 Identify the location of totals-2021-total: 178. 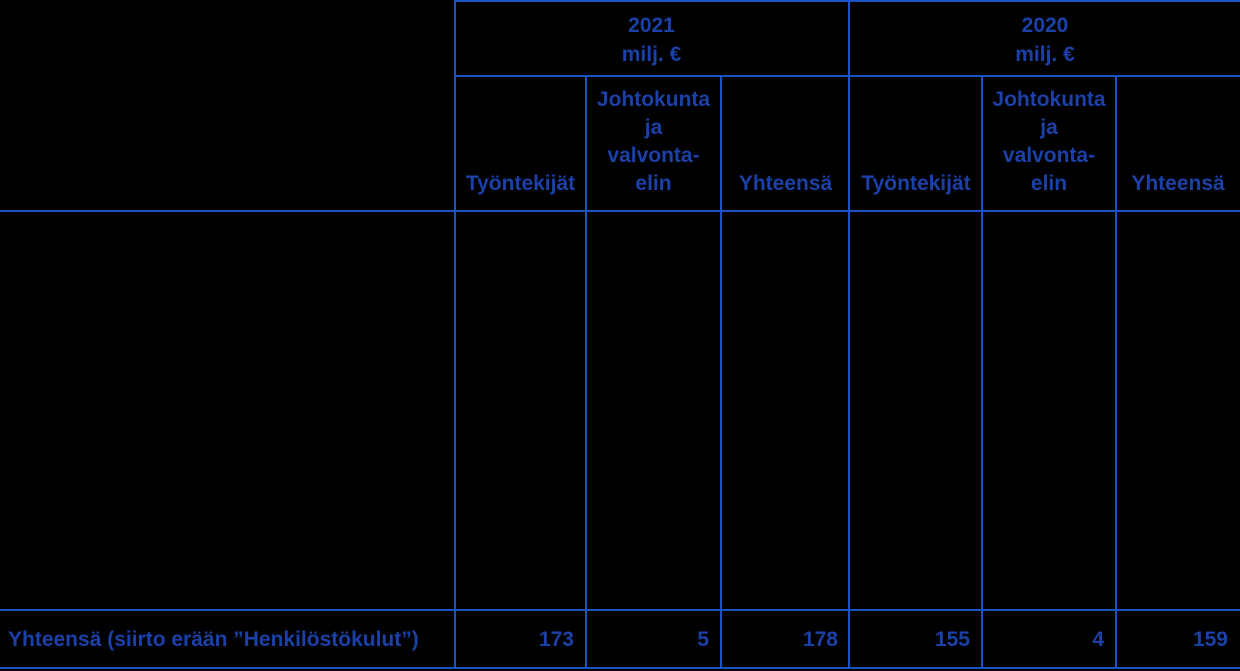
(820, 639).